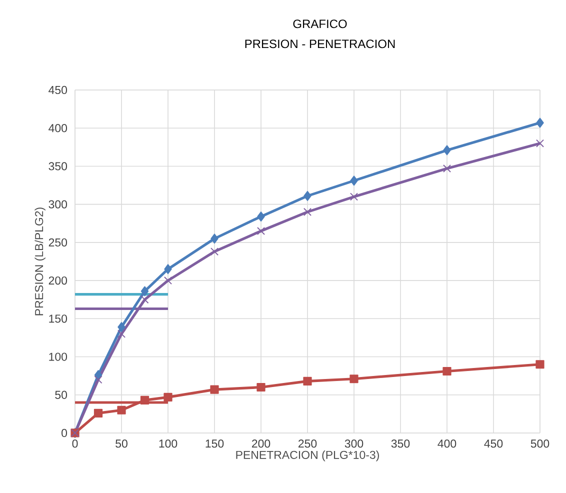 Image resolution: width=566 pixels, height=493 pixels. Describe the element at coordinates (75, 444) in the screenshot. I see `x-tick-label: 0` at that location.